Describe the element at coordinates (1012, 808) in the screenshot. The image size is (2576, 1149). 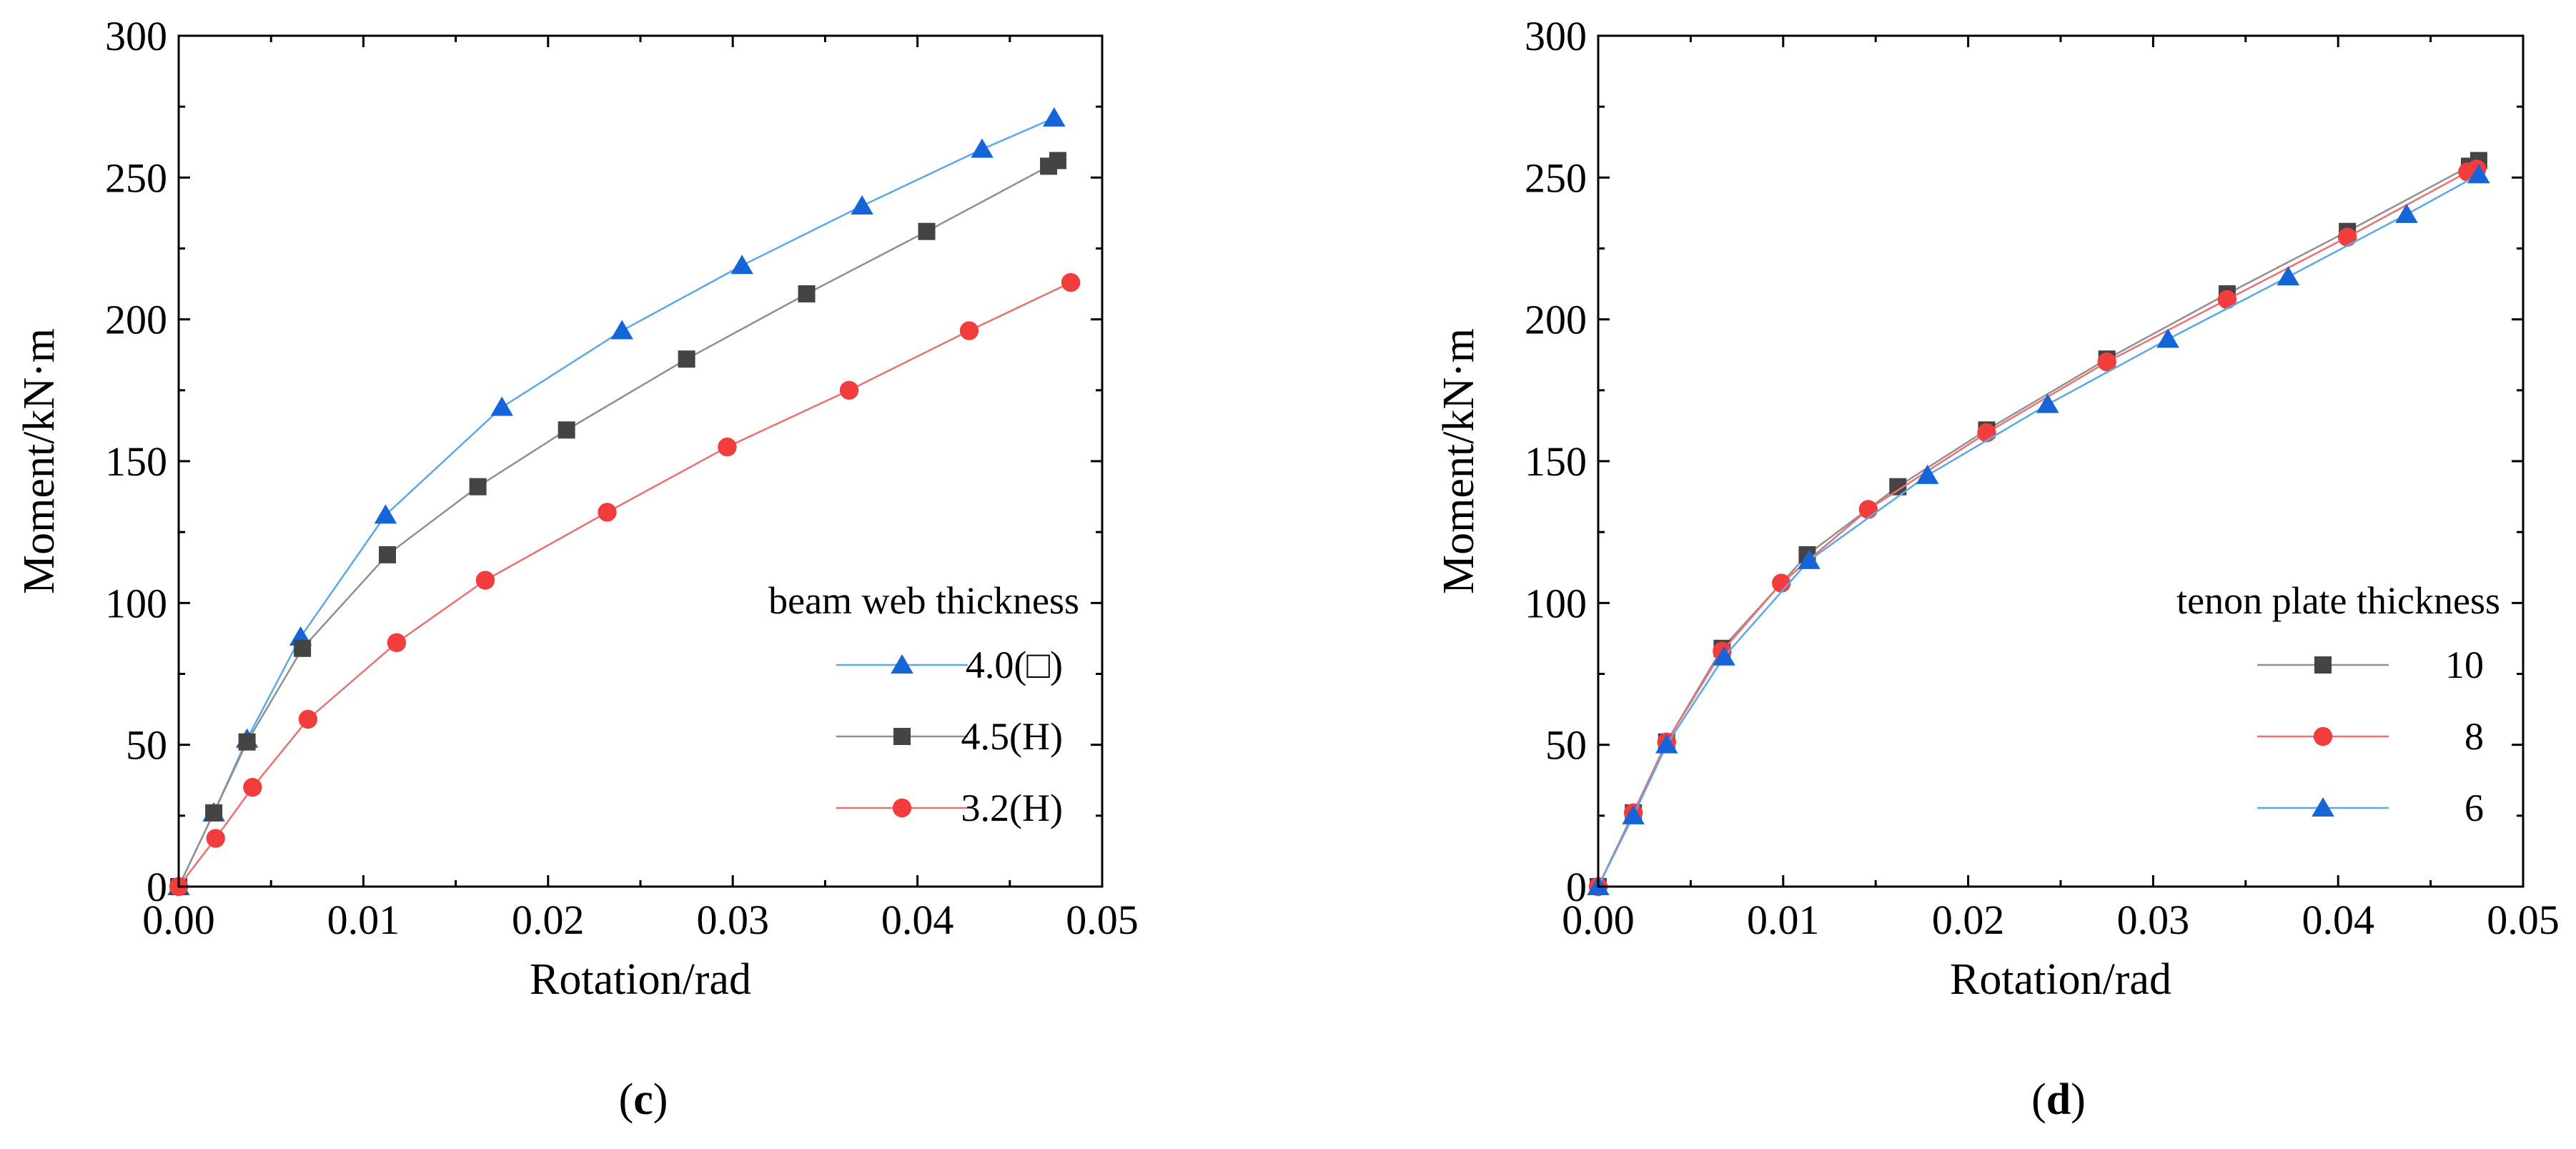
I see `legend-label: 3.2(H)` at that location.